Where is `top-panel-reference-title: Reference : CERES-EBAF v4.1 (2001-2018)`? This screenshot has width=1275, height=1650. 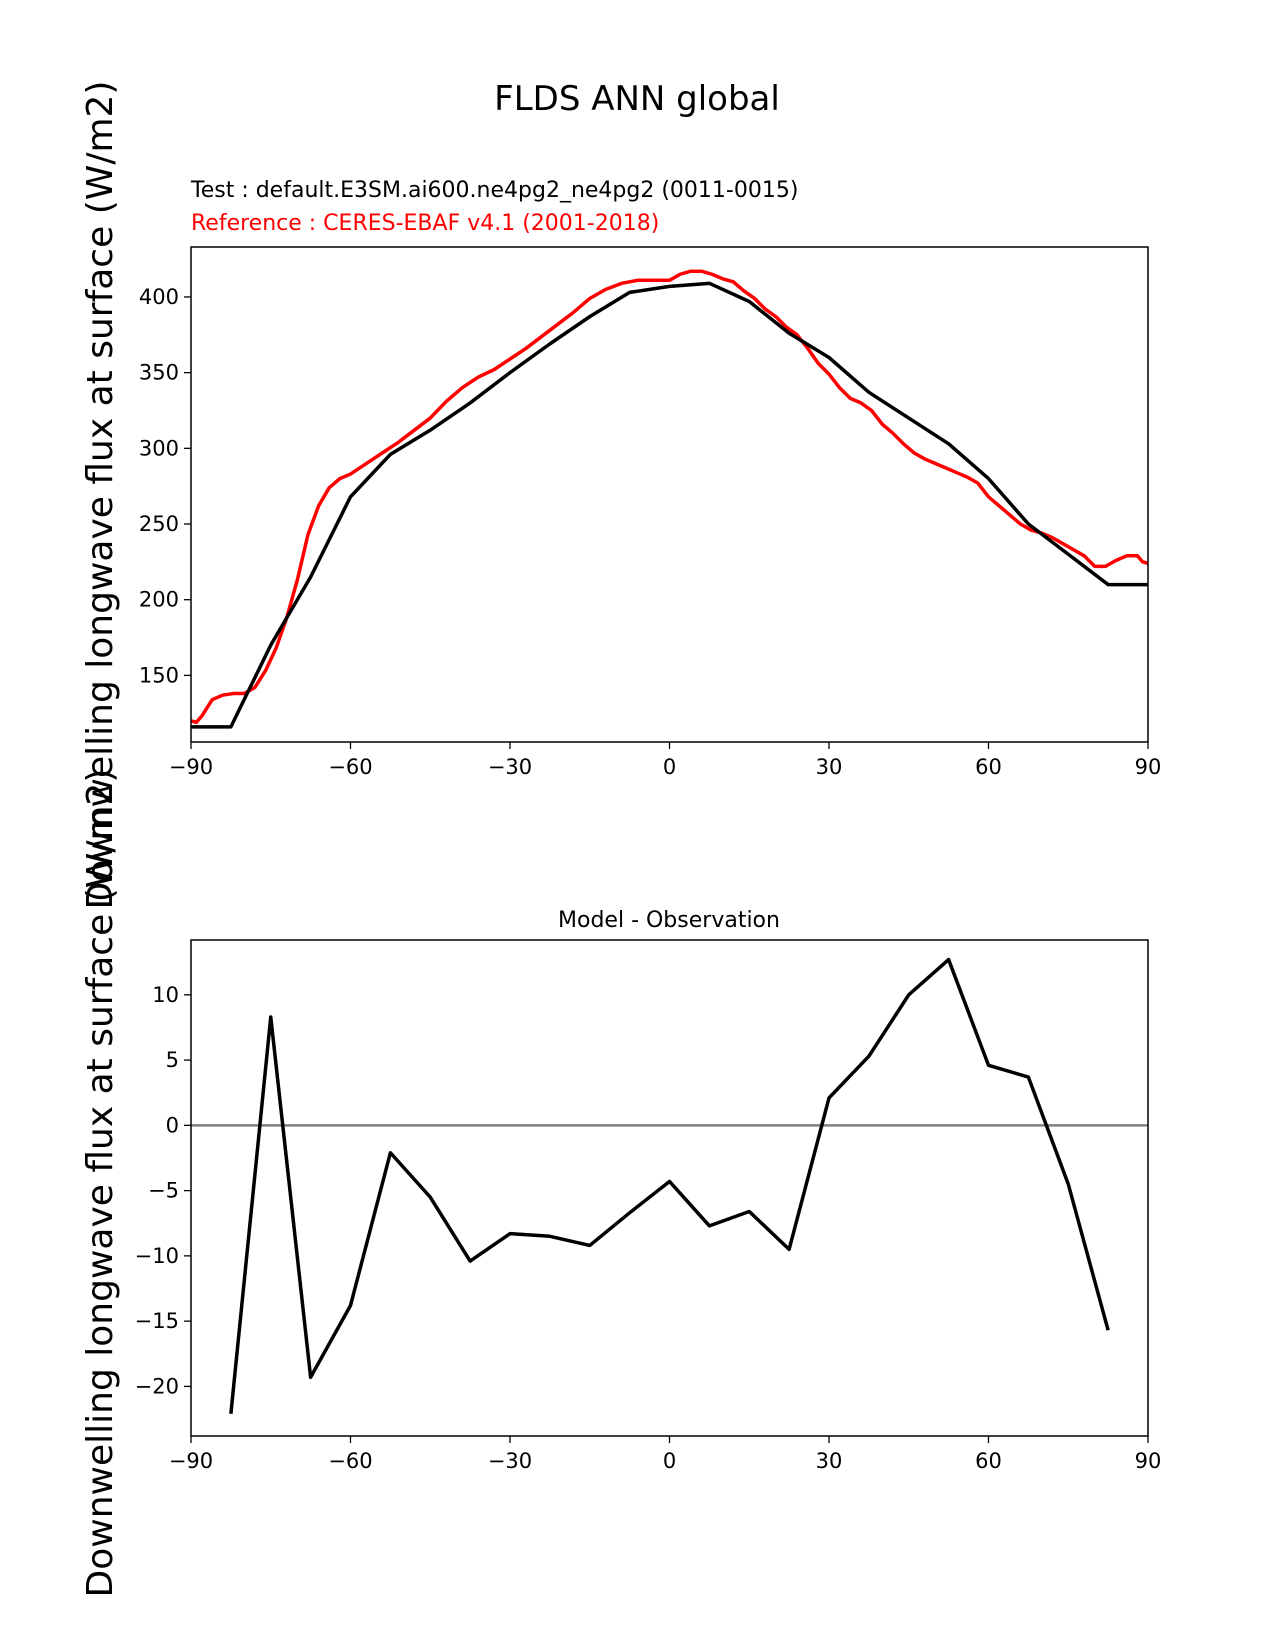
top-panel-reference-title: Reference : CERES-EBAF v4.1 (2001-2018) is located at coordinates (425, 223).